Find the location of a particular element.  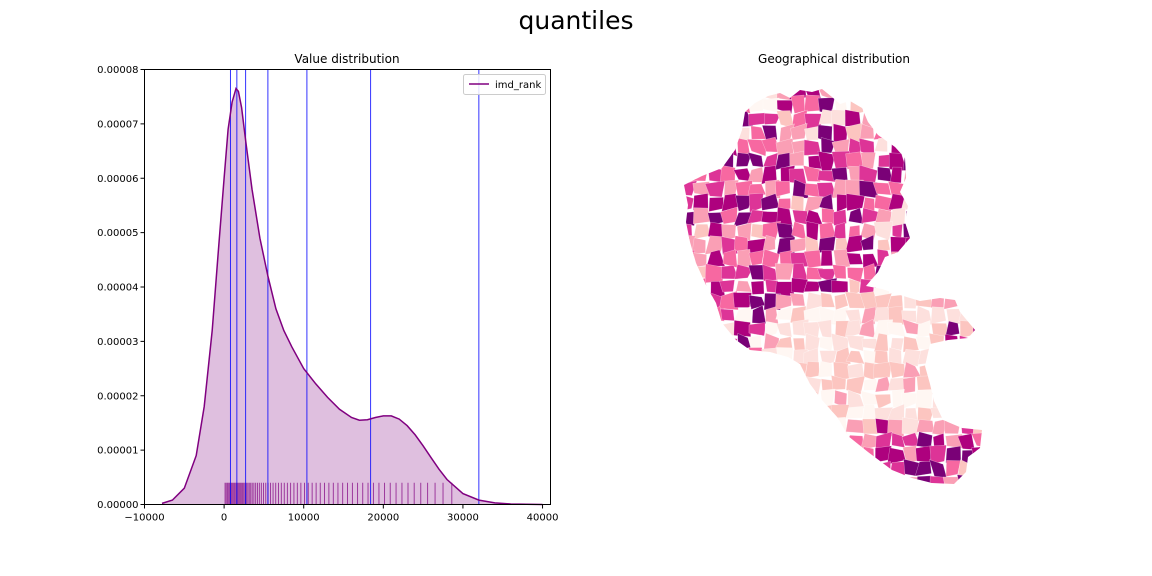

x-tick-label: 10000 is located at coordinates (304, 518).